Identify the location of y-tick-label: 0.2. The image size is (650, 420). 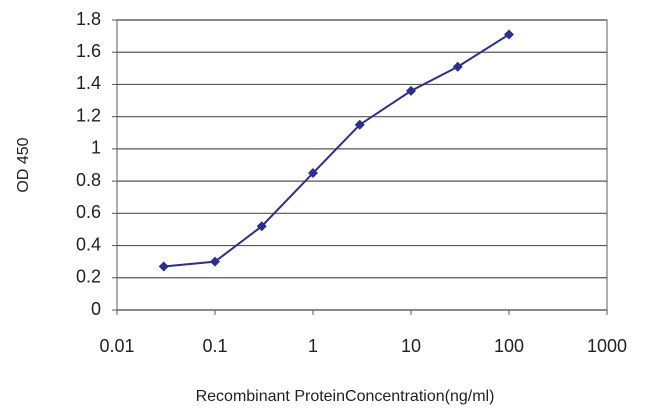
(88, 277).